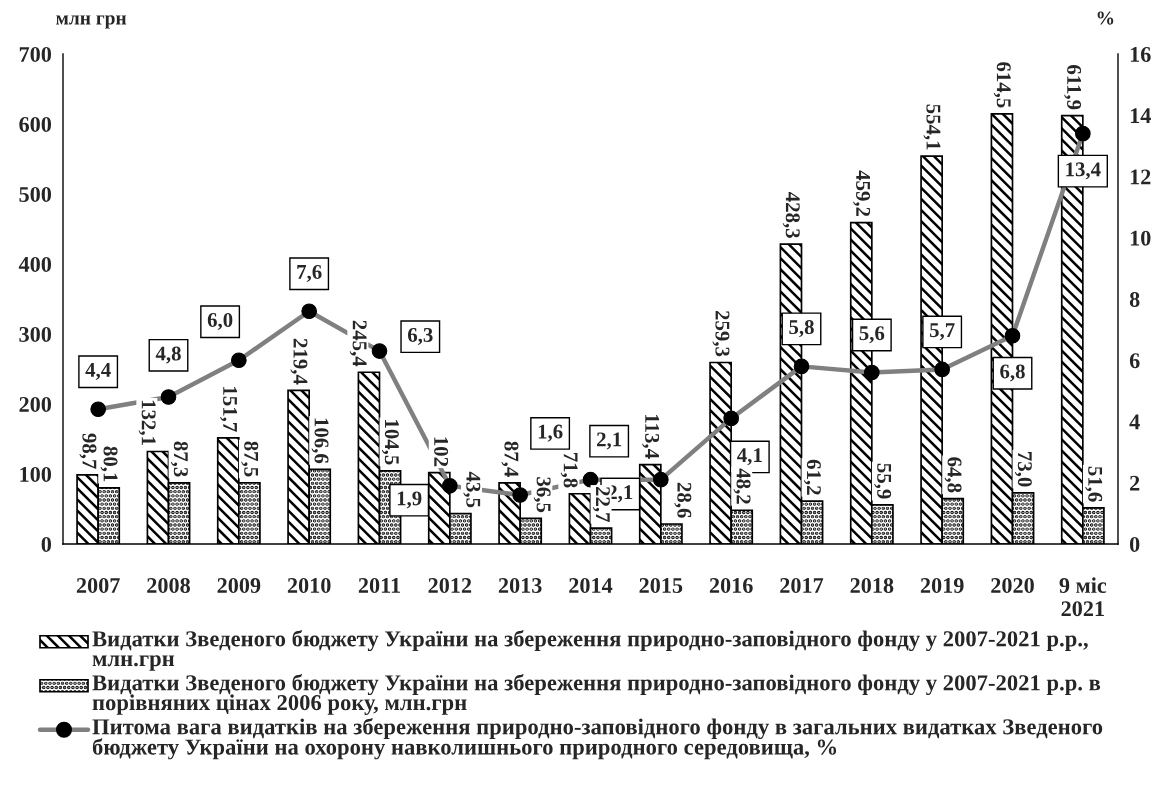 The height and width of the screenshot is (807, 1173). Describe the element at coordinates (1134, 422) in the screenshot. I see `y2-tick-label: 4` at that location.